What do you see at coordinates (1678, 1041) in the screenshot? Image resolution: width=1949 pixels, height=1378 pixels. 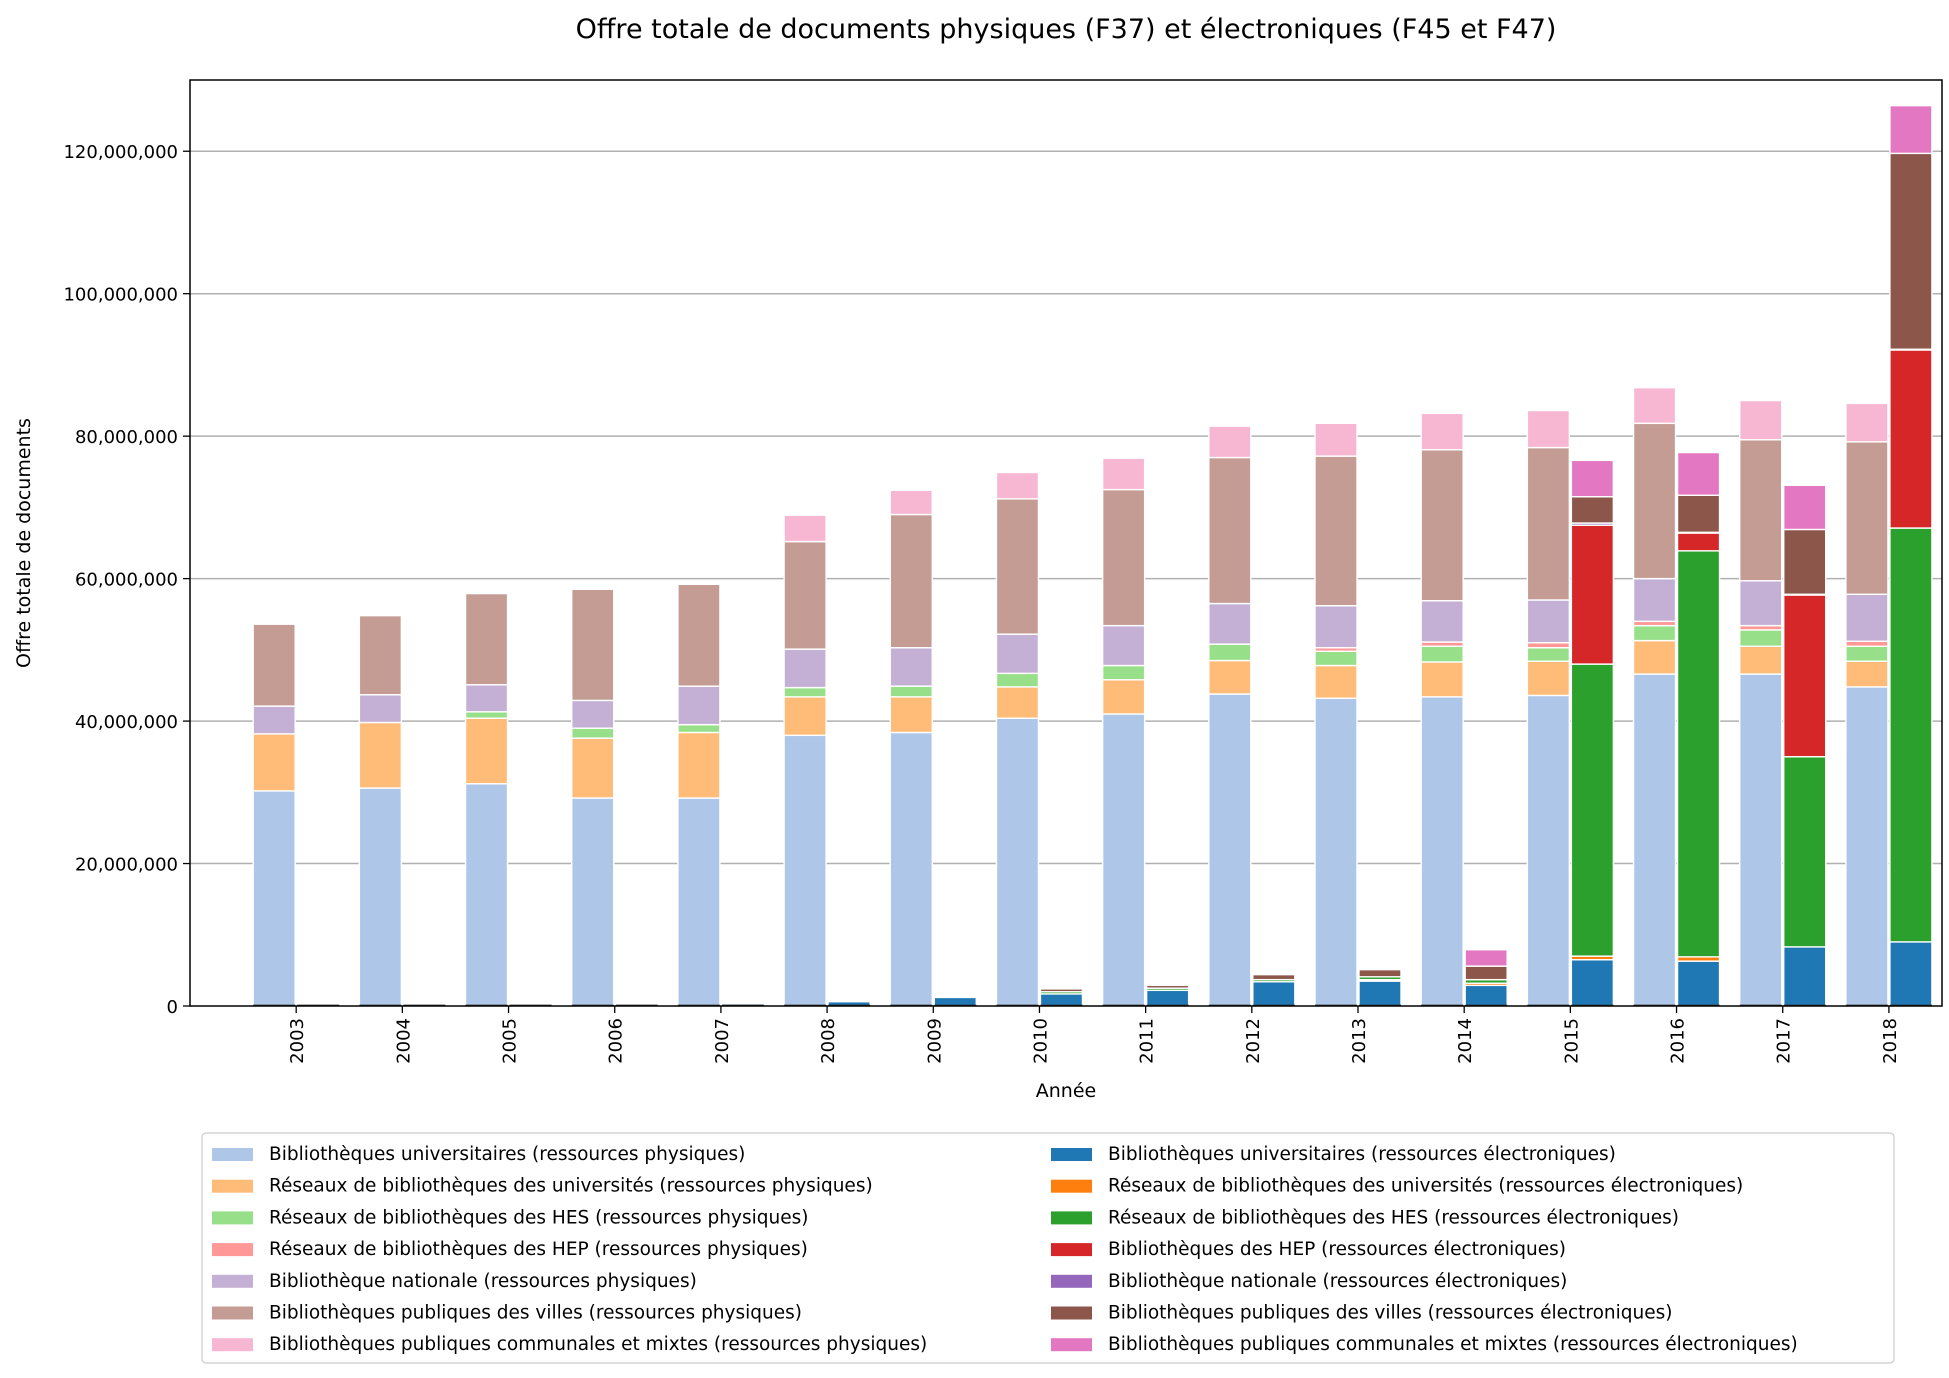 I see `x-tick-label: 2016` at bounding box center [1678, 1041].